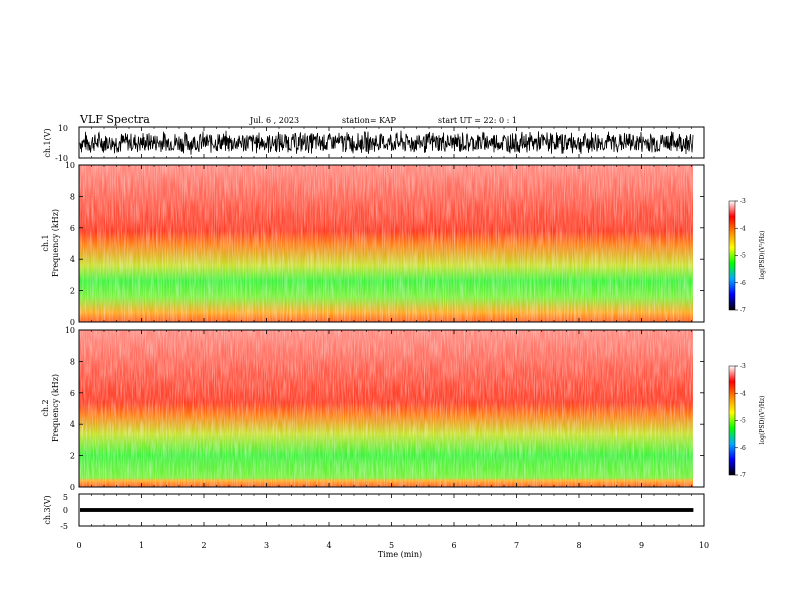 This screenshot has height=612, width=792. What do you see at coordinates (63, 128) in the screenshot?
I see `ch1-ytick-top: 10` at bounding box center [63, 128].